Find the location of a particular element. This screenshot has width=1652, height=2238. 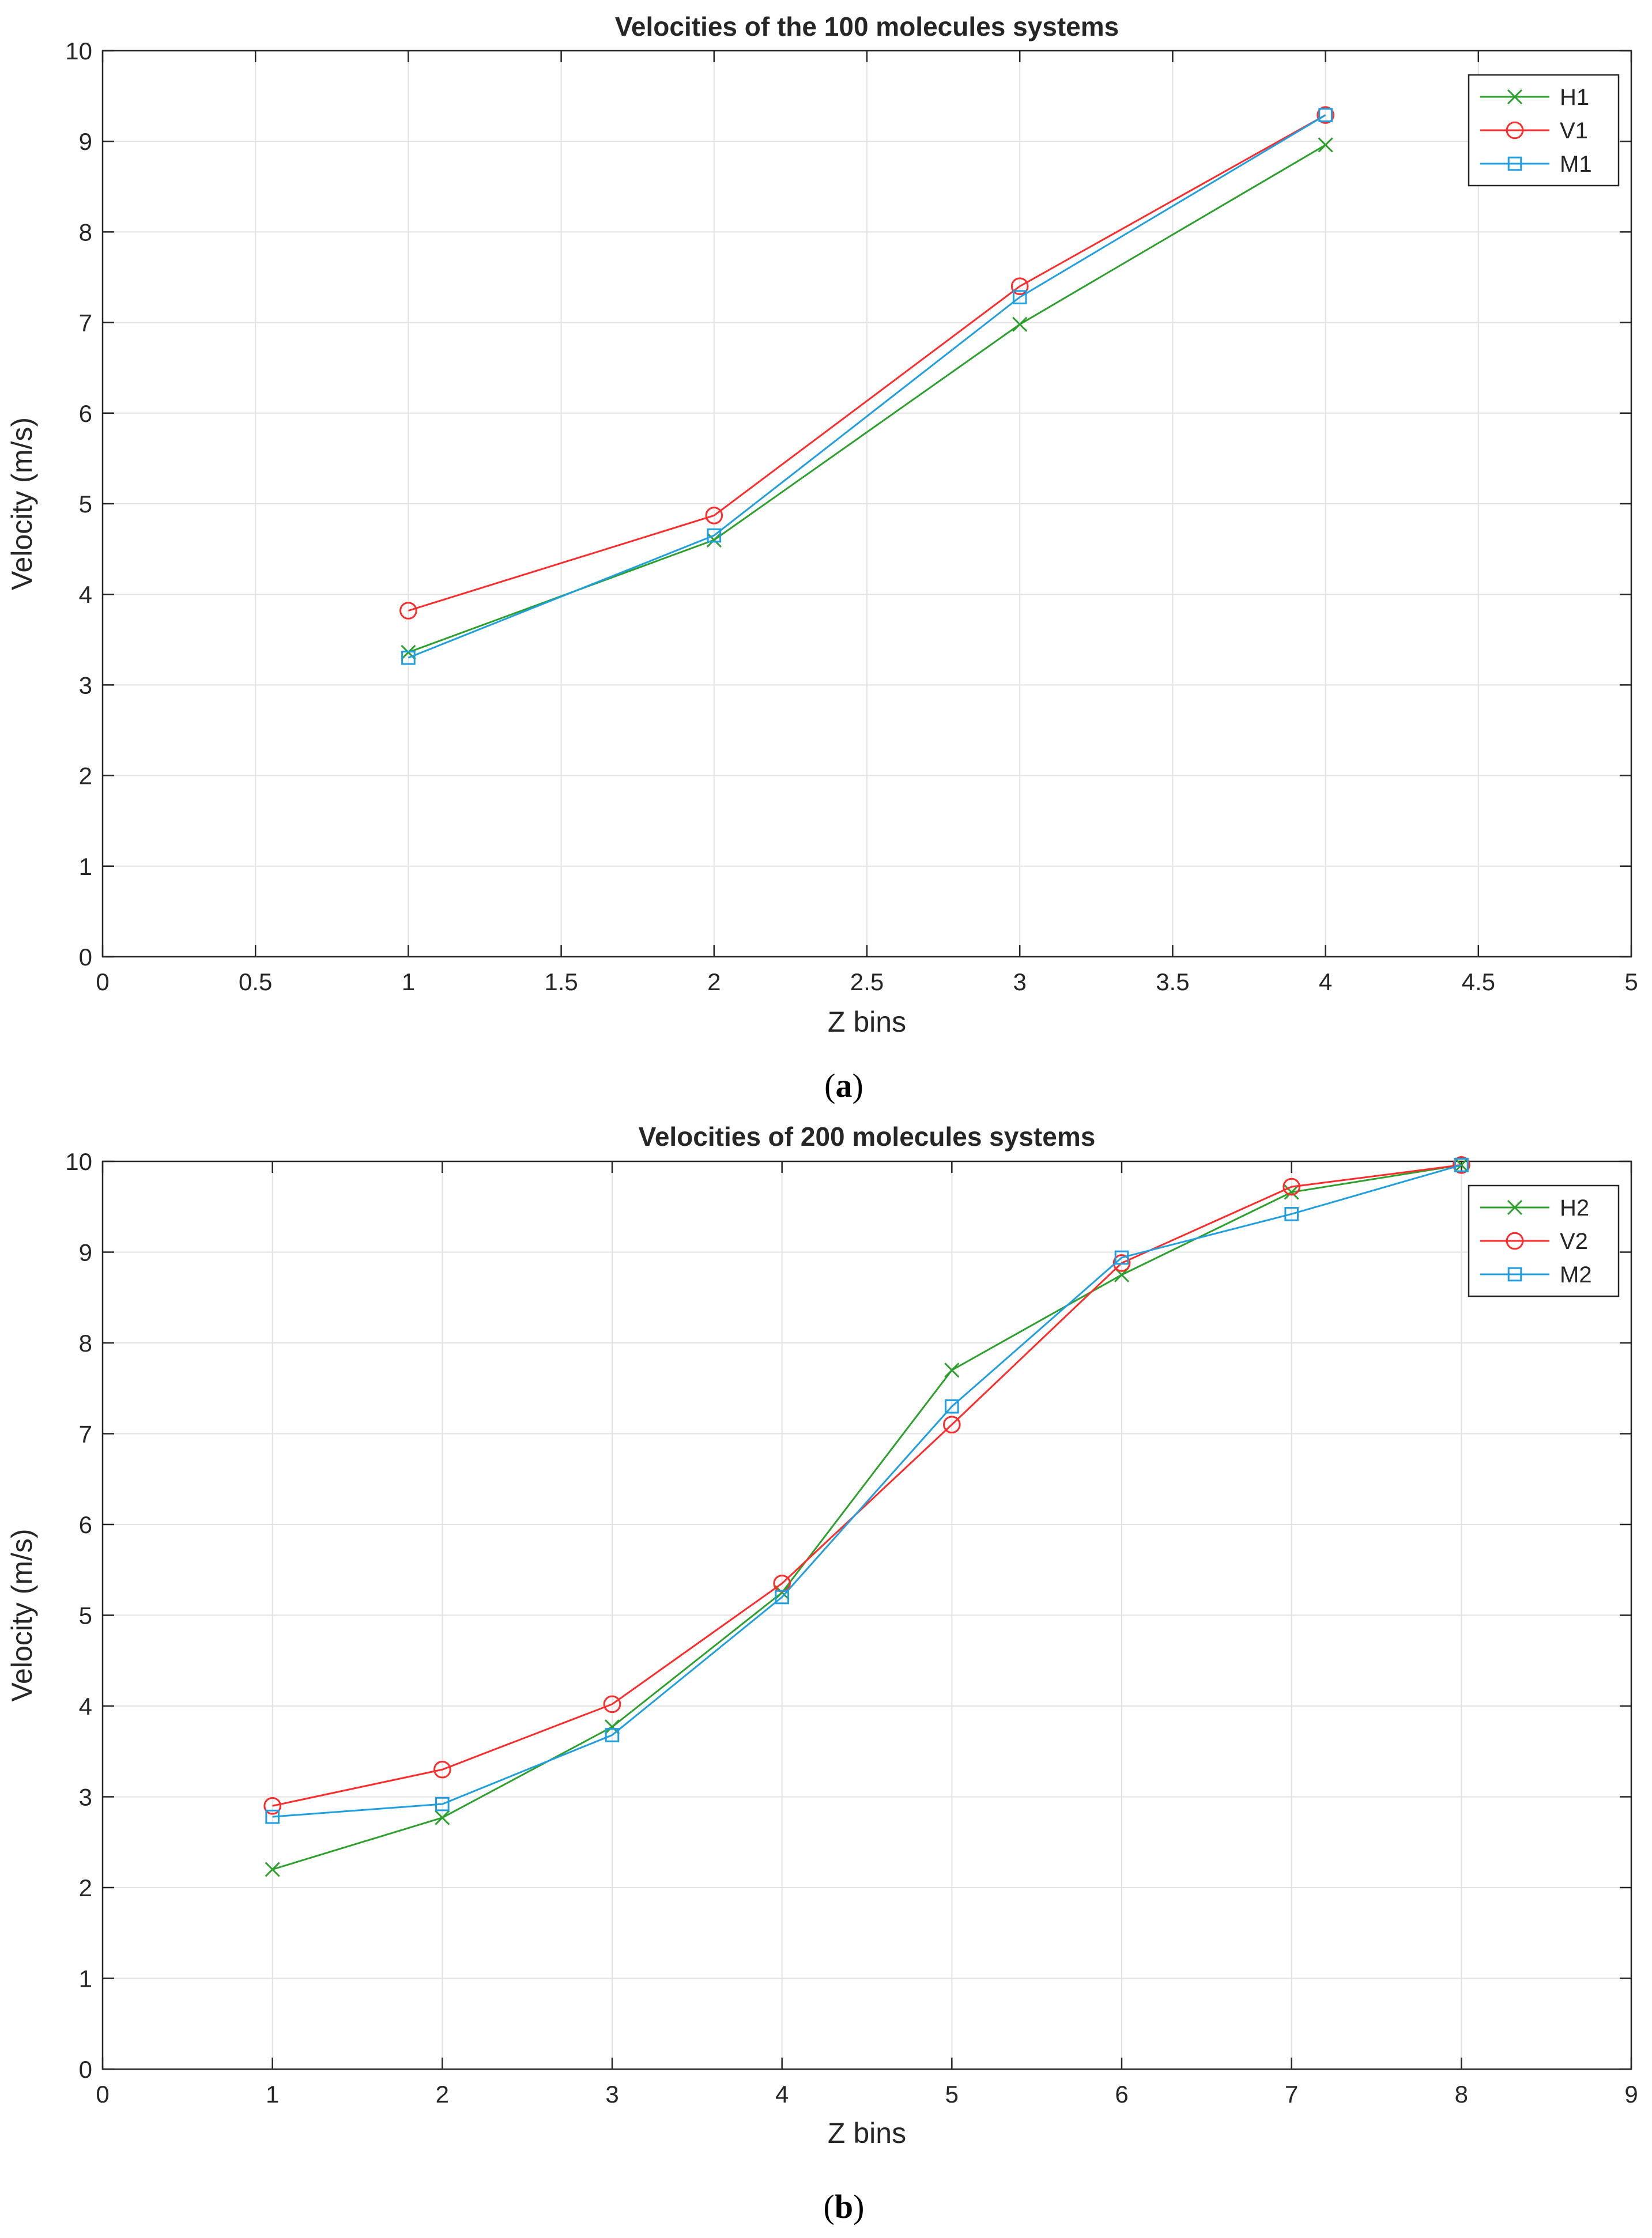

x-tick-label: 7 is located at coordinates (1291, 2094).